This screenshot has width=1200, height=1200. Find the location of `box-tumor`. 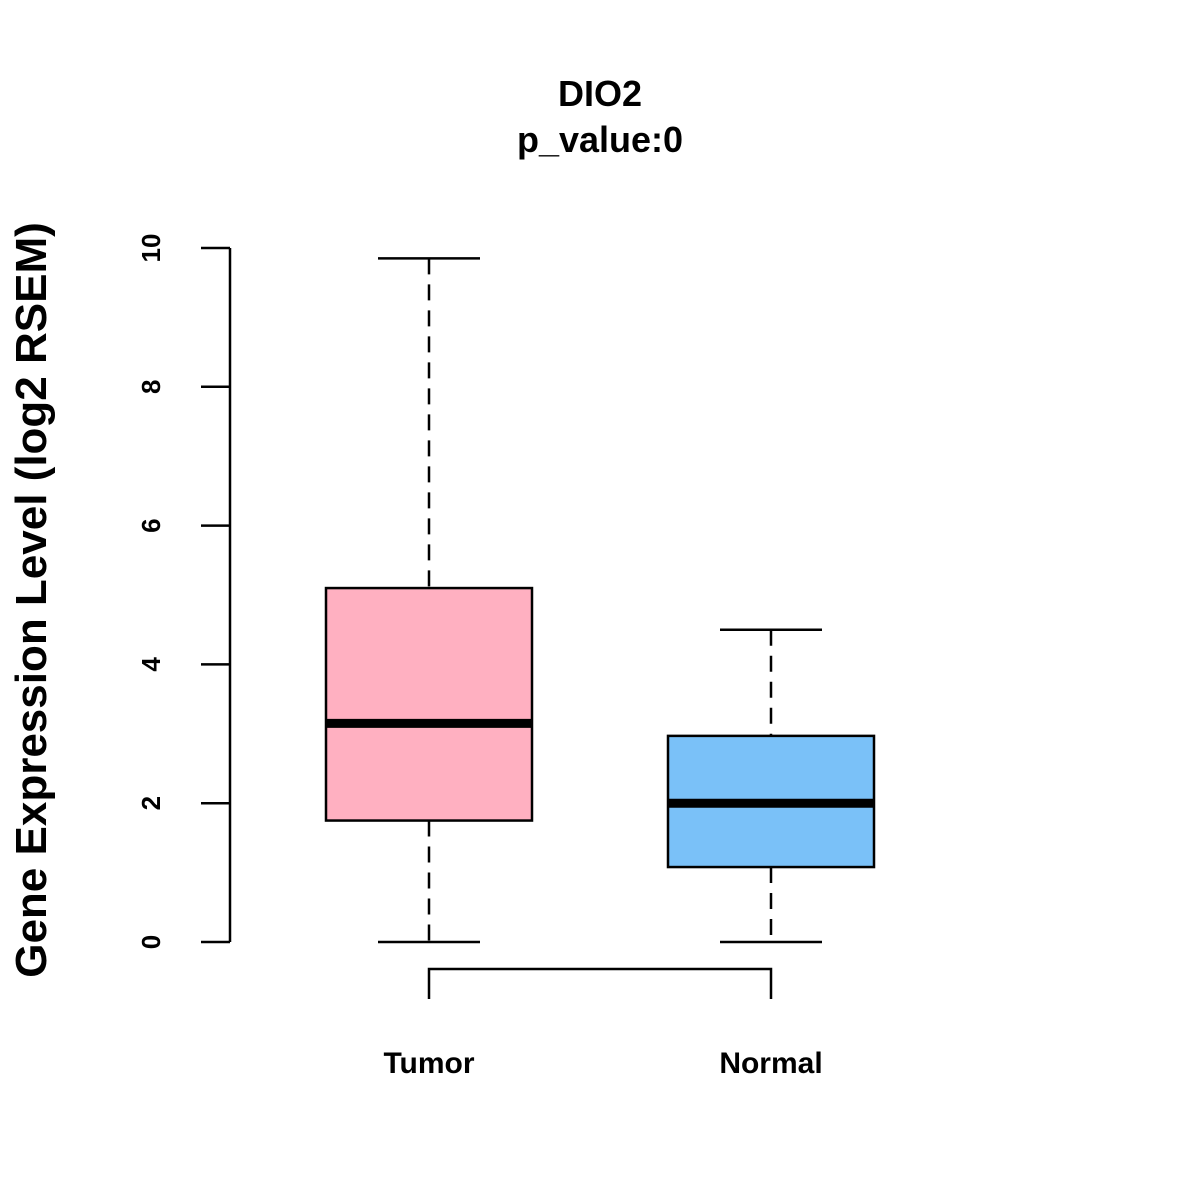

box-tumor is located at coordinates (429, 600).